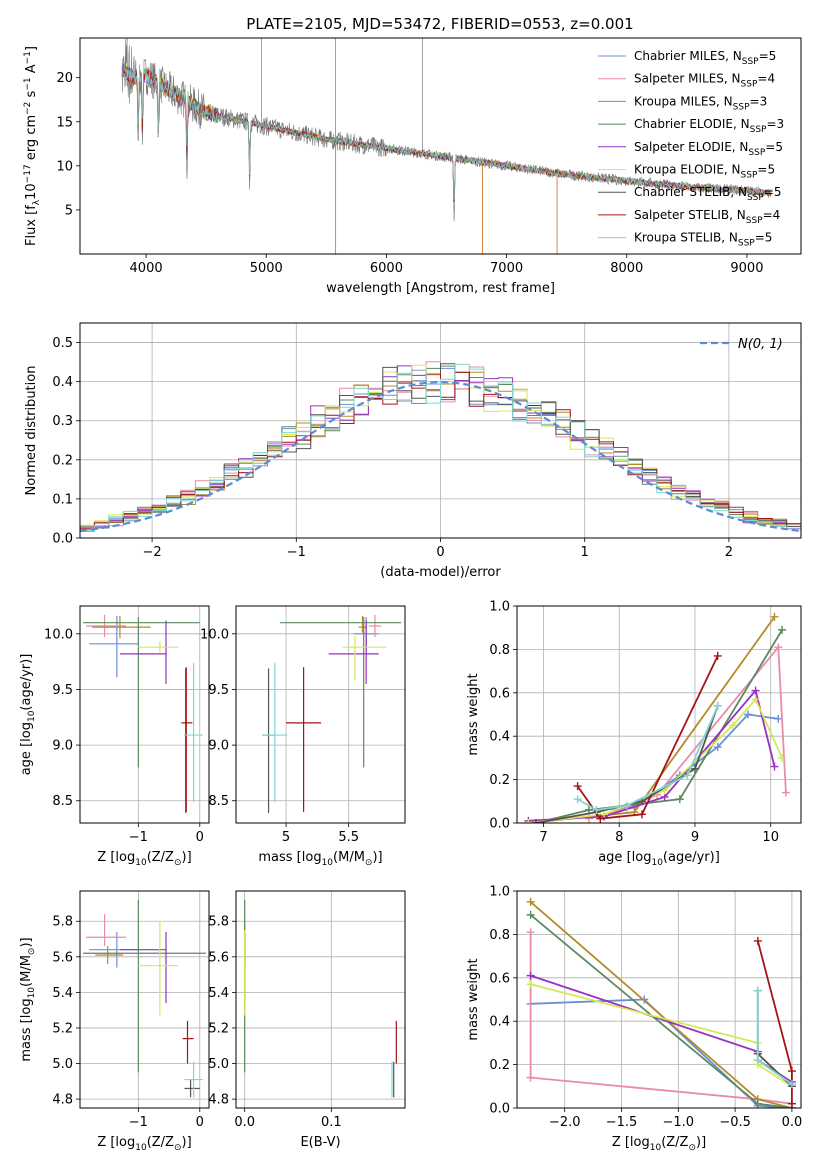  Describe the element at coordinates (703, 240) in the screenshot. I see `legend-entry-label: Kroupa STELIB, NSSP=5` at that location.